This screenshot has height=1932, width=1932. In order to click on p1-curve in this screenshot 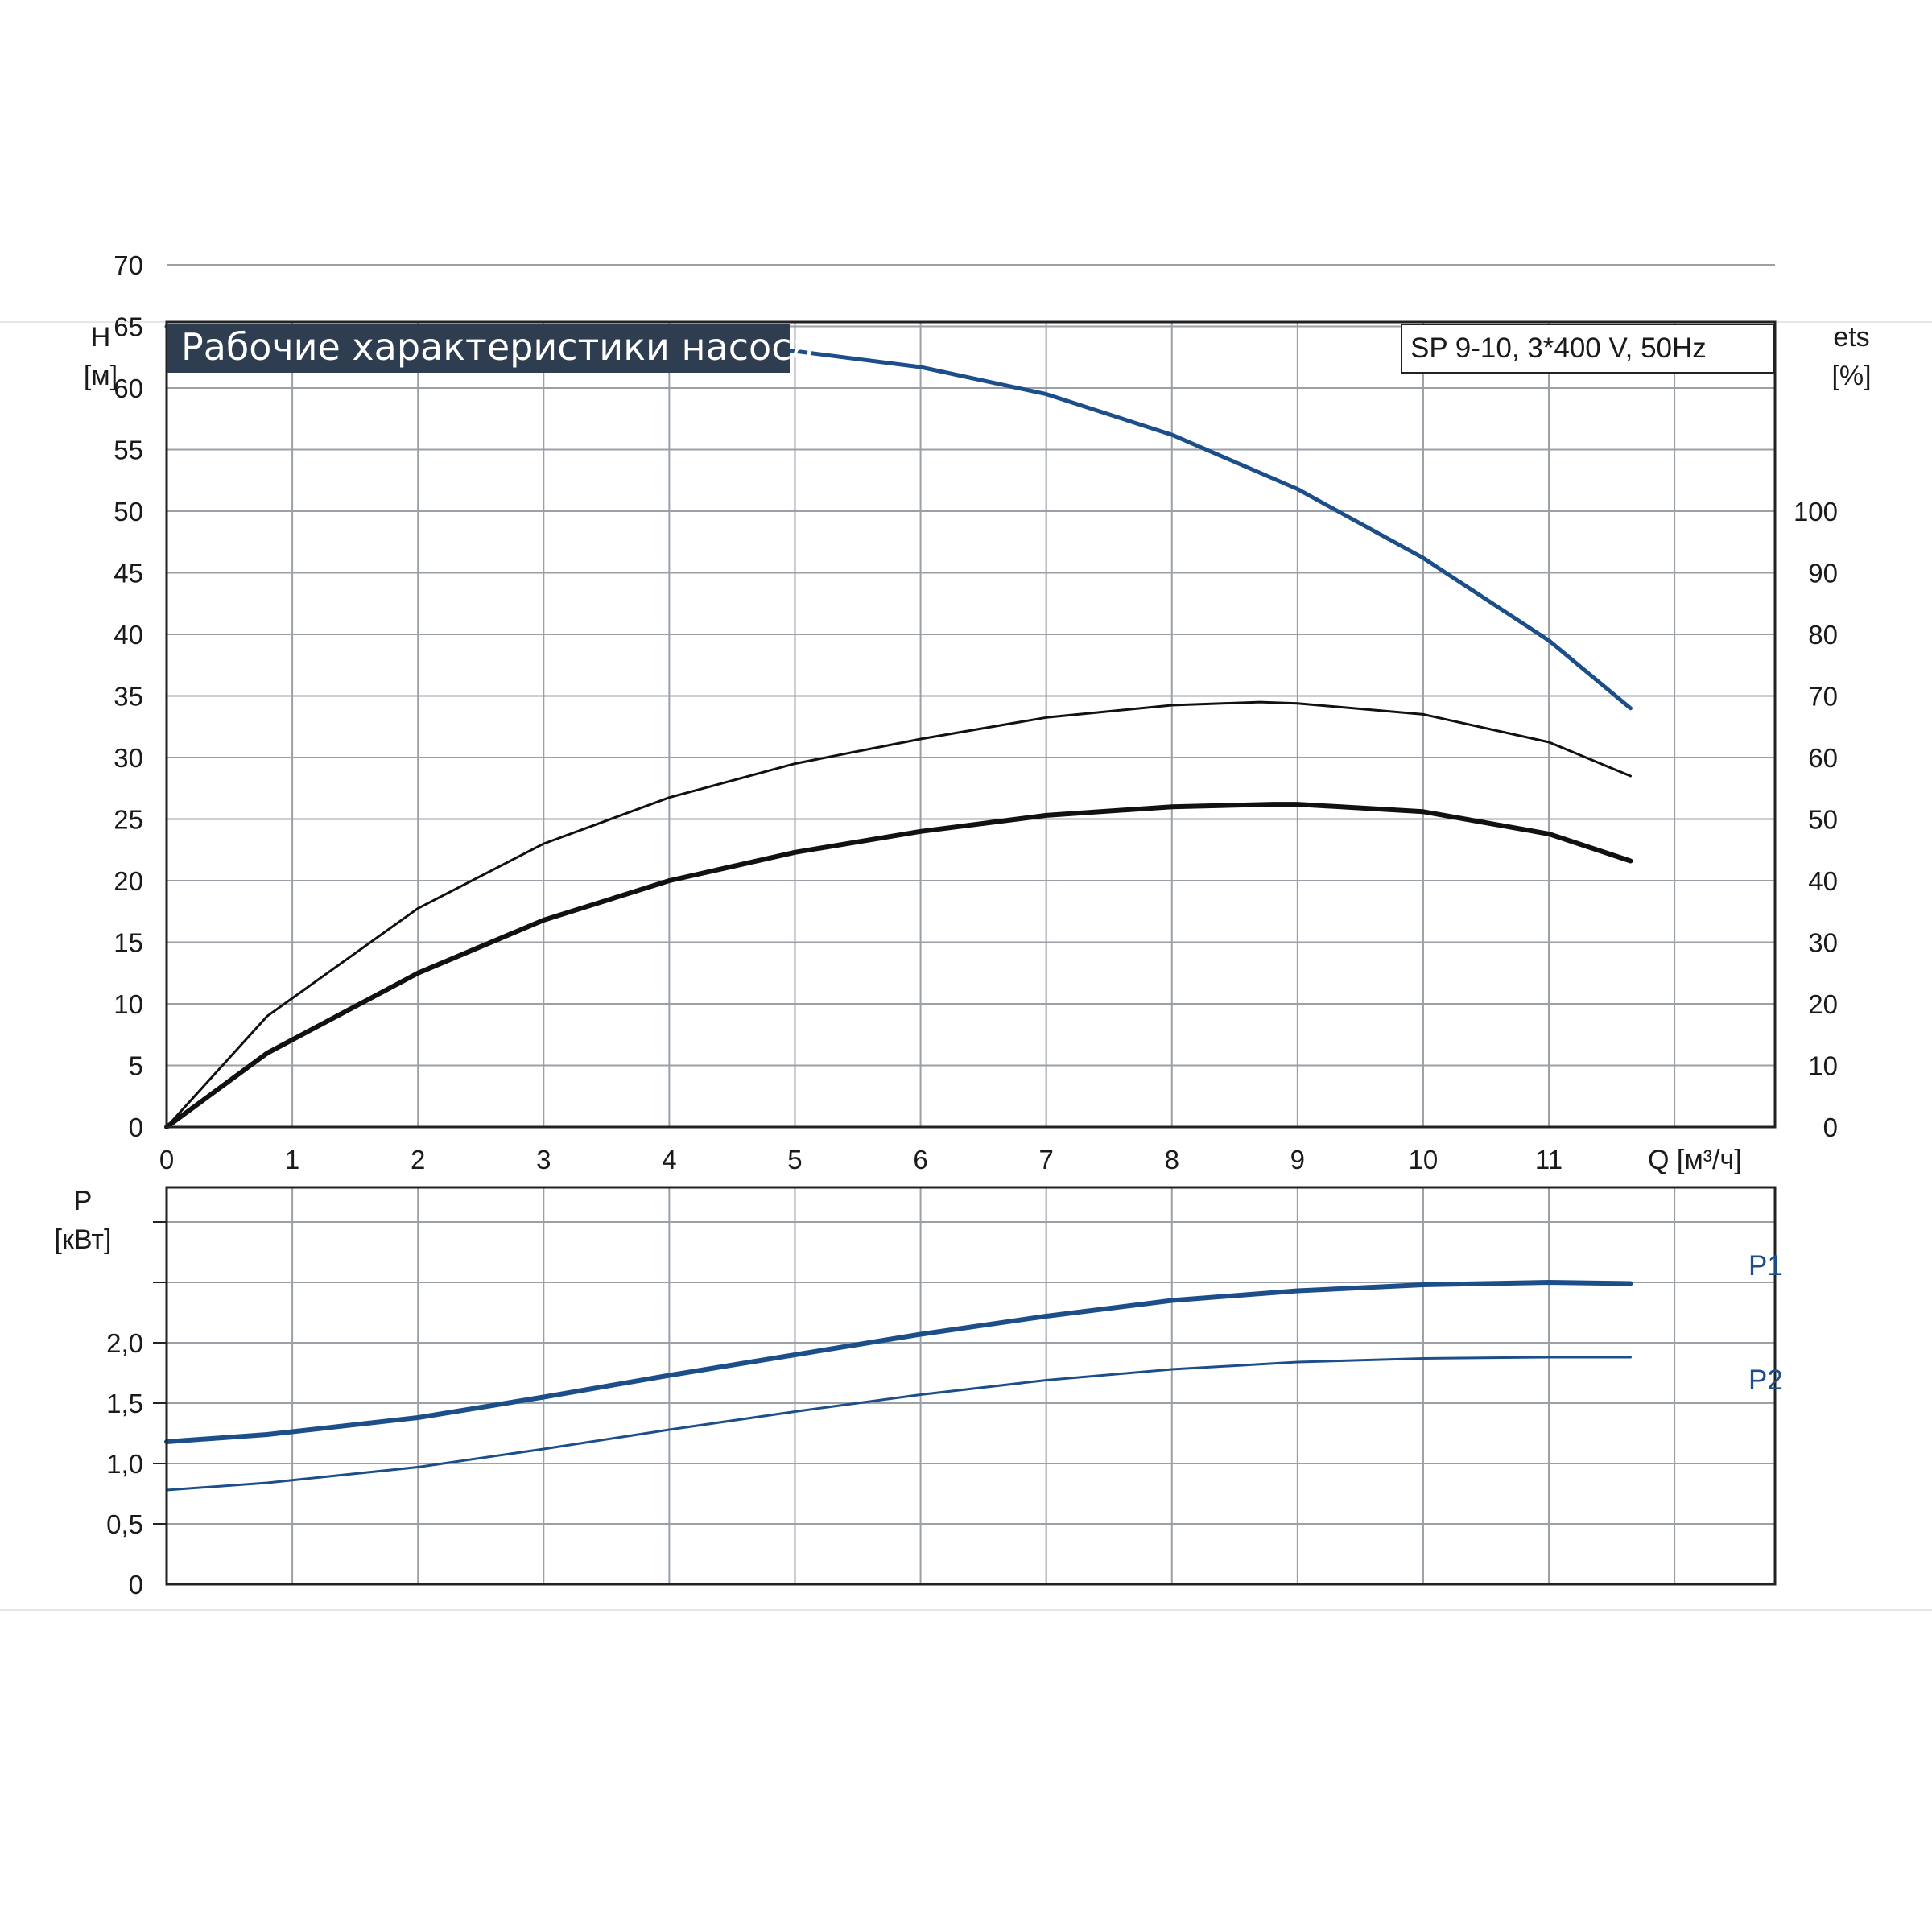, I will do `click(898, 1362)`.